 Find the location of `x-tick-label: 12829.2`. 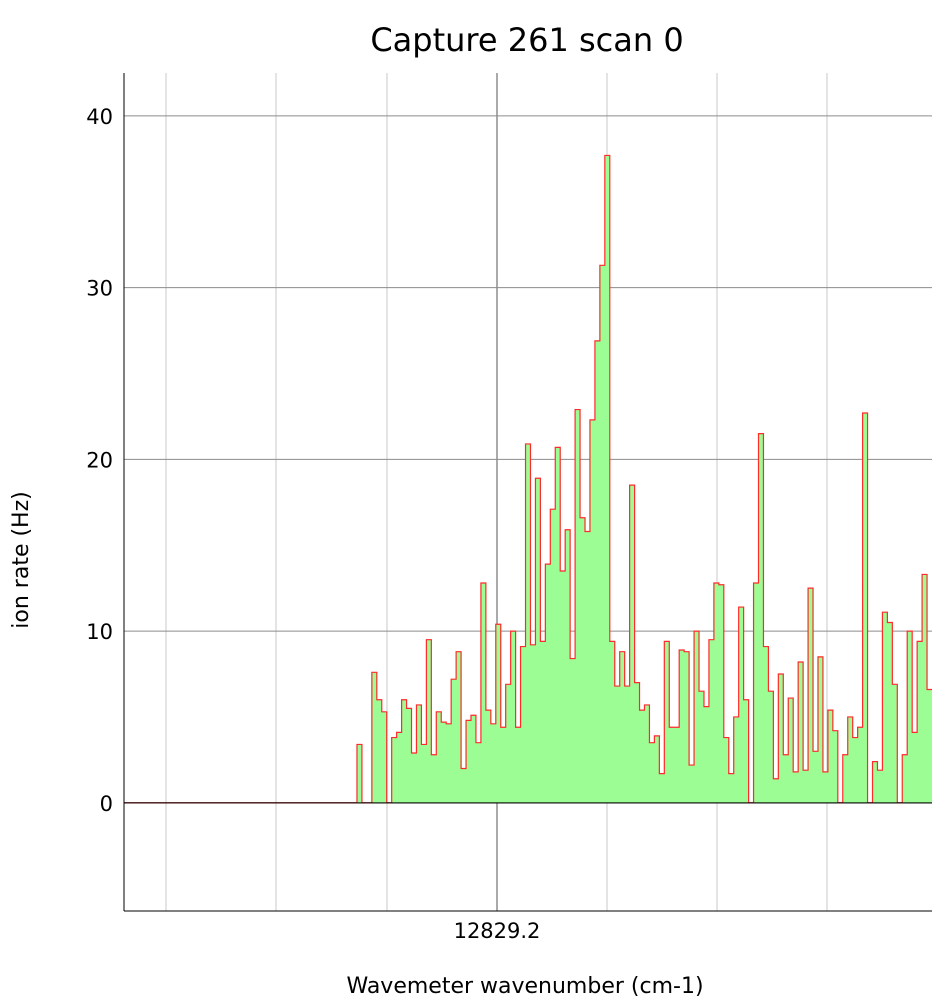

x-tick-label: 12829.2 is located at coordinates (497, 931).